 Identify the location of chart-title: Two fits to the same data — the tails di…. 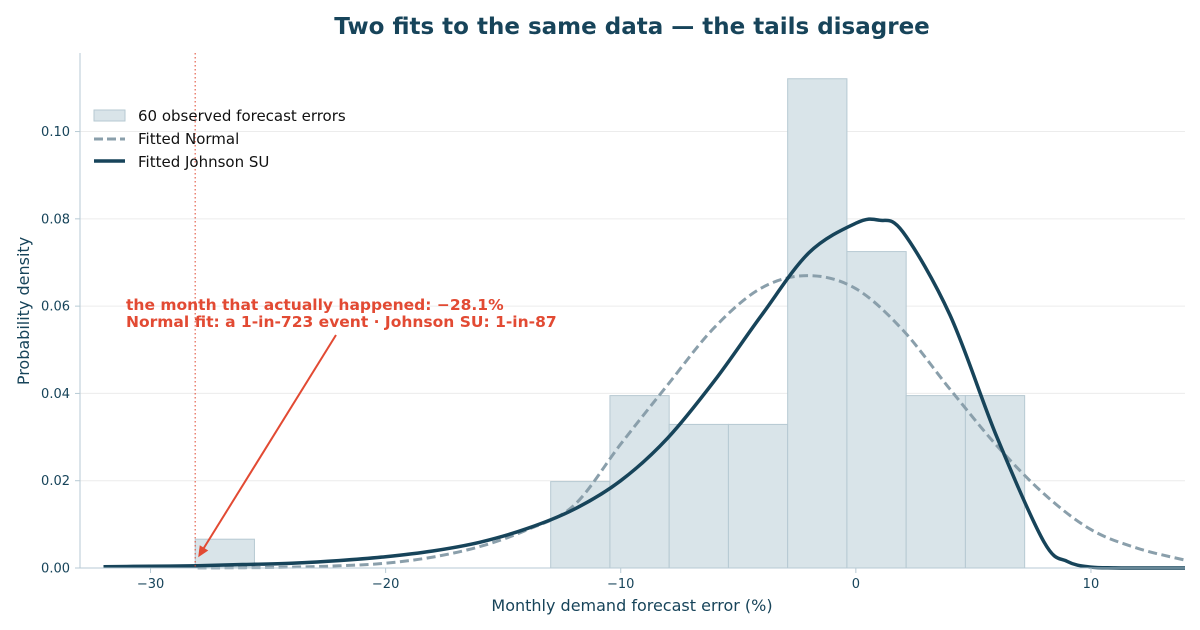
(632, 27).